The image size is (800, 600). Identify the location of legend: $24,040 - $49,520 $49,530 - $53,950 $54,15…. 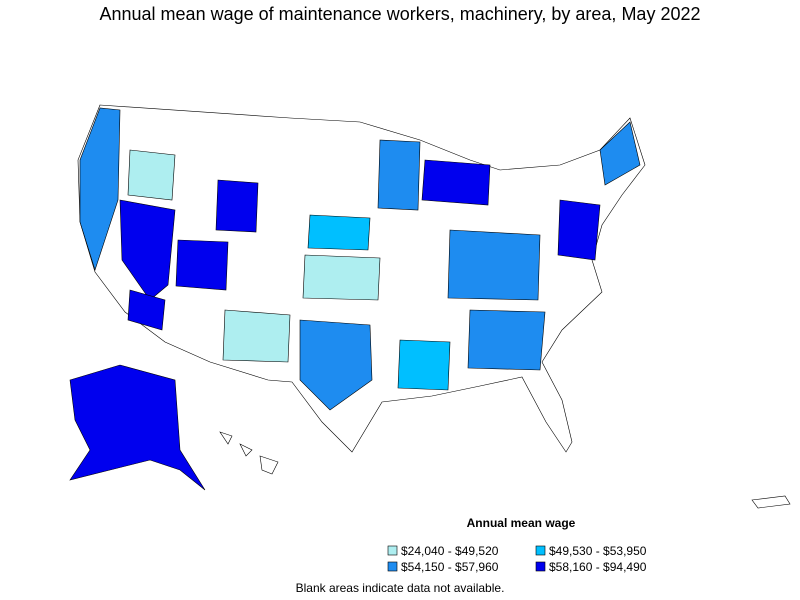
(517, 559).